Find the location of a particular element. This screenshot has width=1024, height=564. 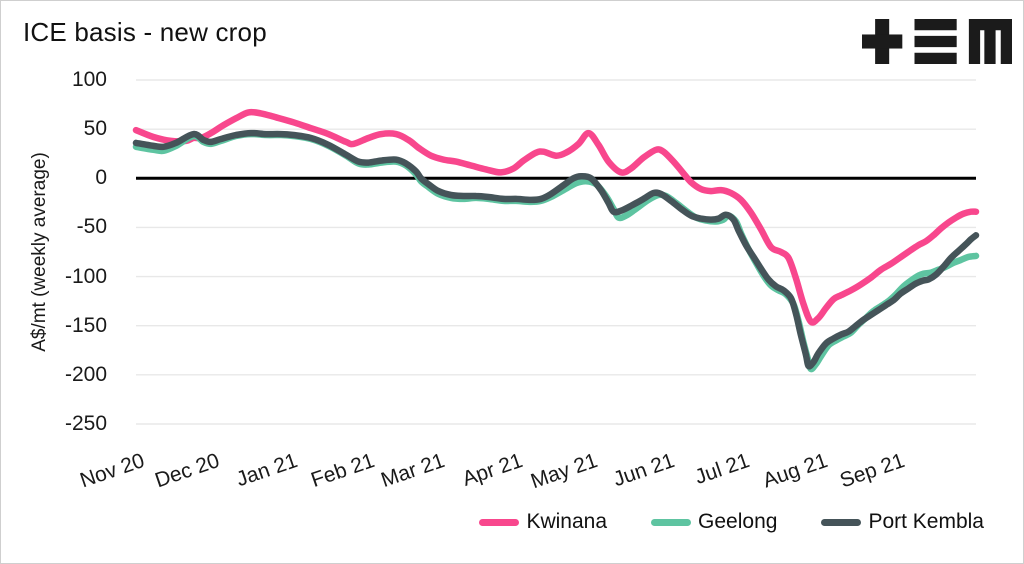

legend-label: Geelong is located at coordinates (738, 521).